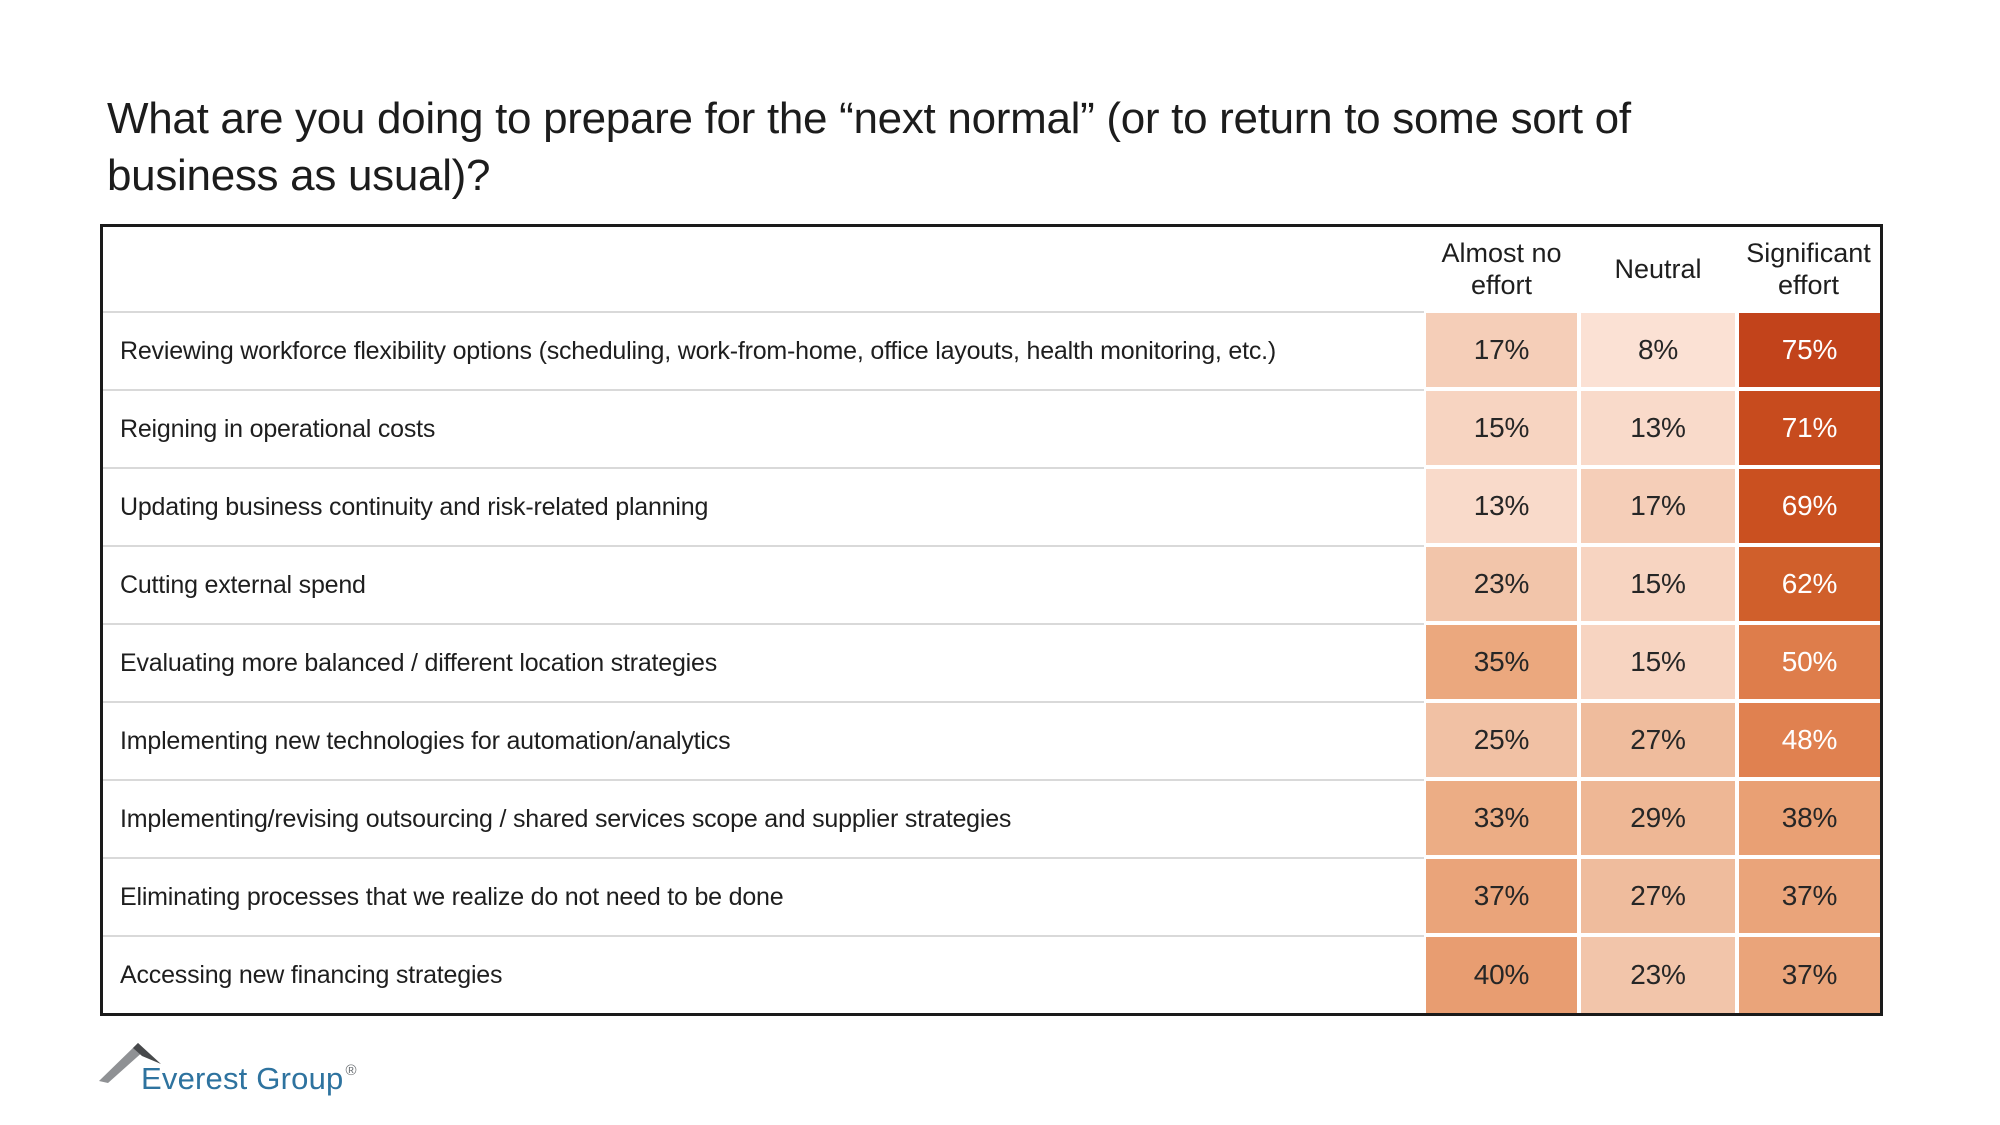 The image size is (2000, 1125). I want to click on table-row: Cutting external spend 23% 15% 62%, so click(991, 584).